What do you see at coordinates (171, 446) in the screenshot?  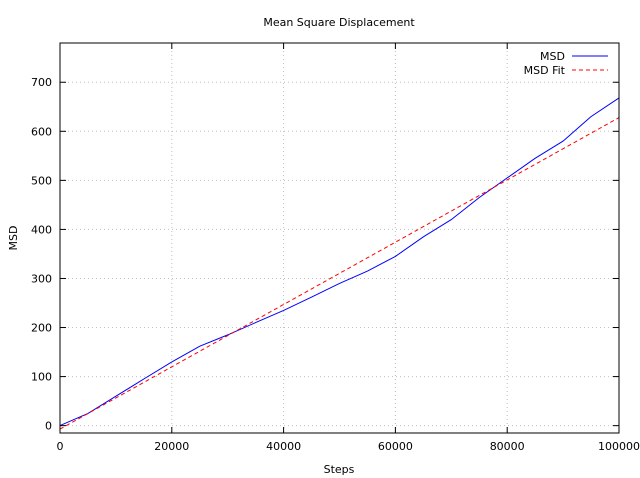 I see `x-tick-label: 20000` at bounding box center [171, 446].